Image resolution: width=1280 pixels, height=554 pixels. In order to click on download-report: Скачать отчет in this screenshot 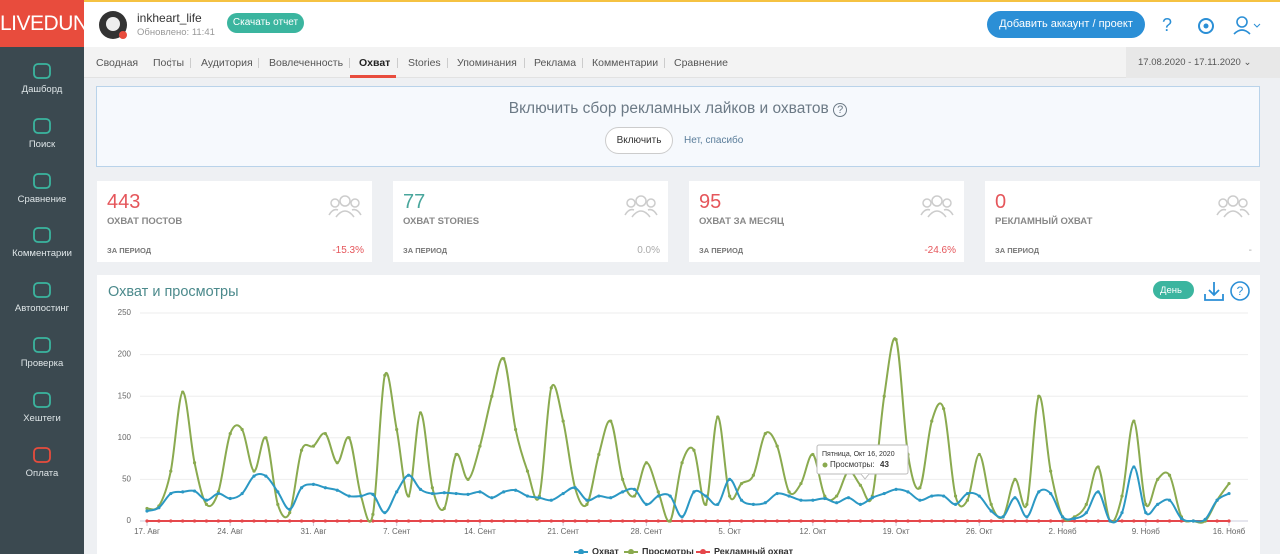, I will do `click(265, 23)`.